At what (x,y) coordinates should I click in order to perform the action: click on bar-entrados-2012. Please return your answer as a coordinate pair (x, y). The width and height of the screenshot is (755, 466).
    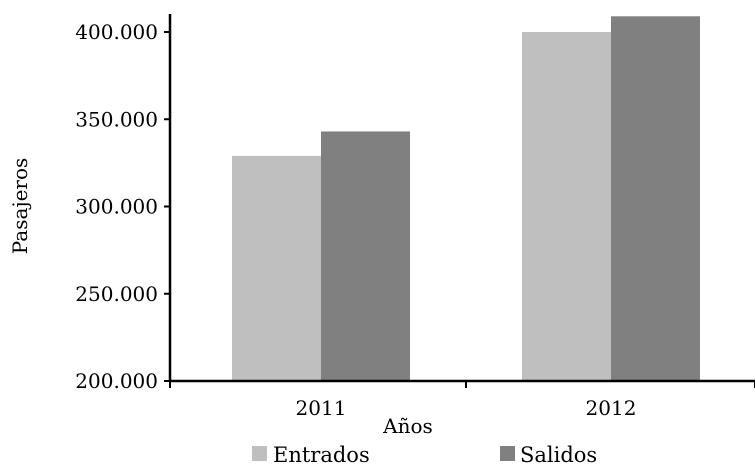
    Looking at the image, I should click on (566, 206).